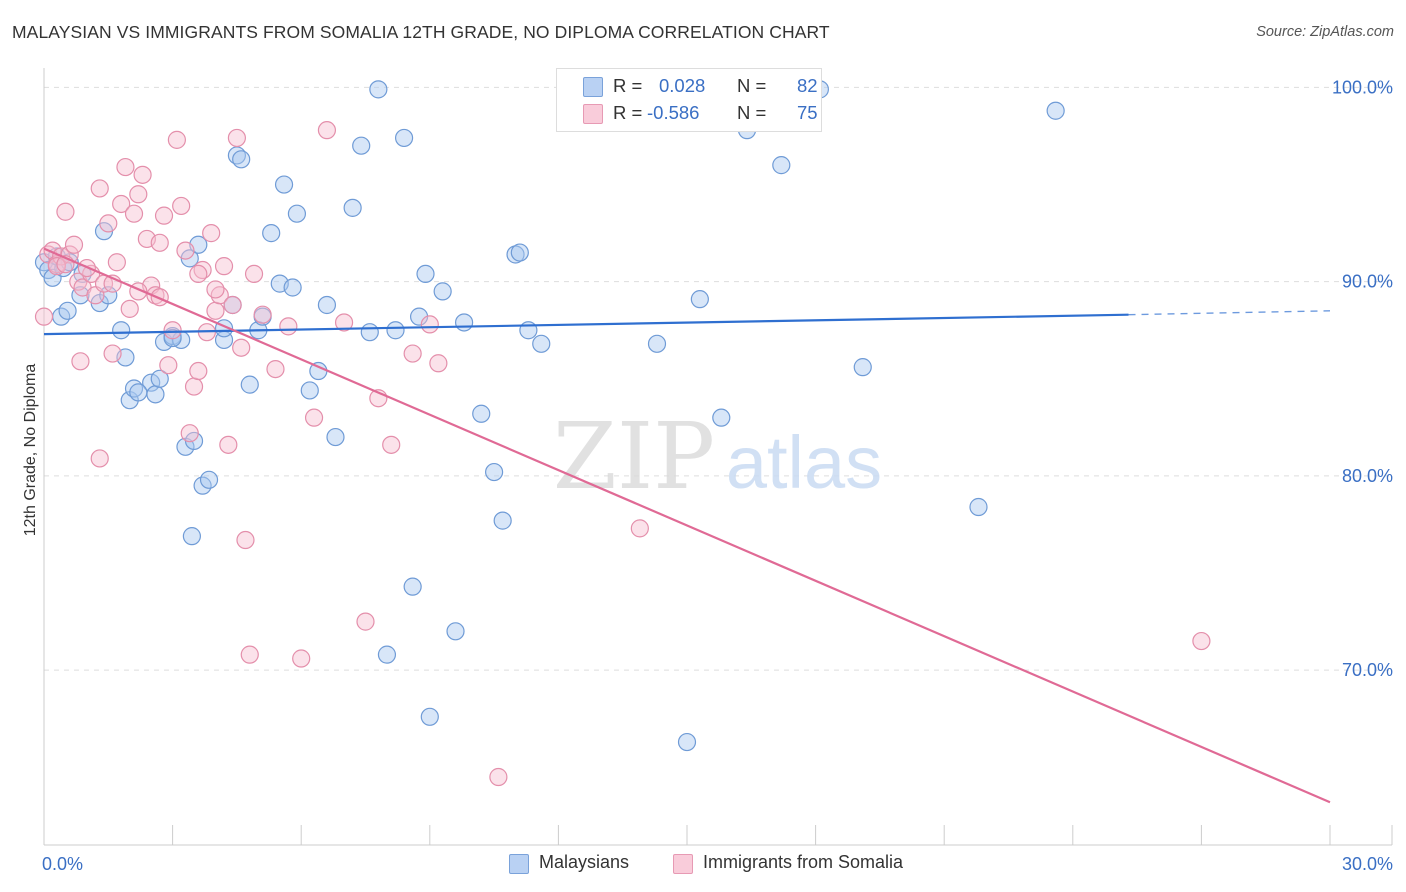 This screenshot has width=1406, height=892. I want to click on legend-label: Immigrants from Somalia, so click(803, 862).